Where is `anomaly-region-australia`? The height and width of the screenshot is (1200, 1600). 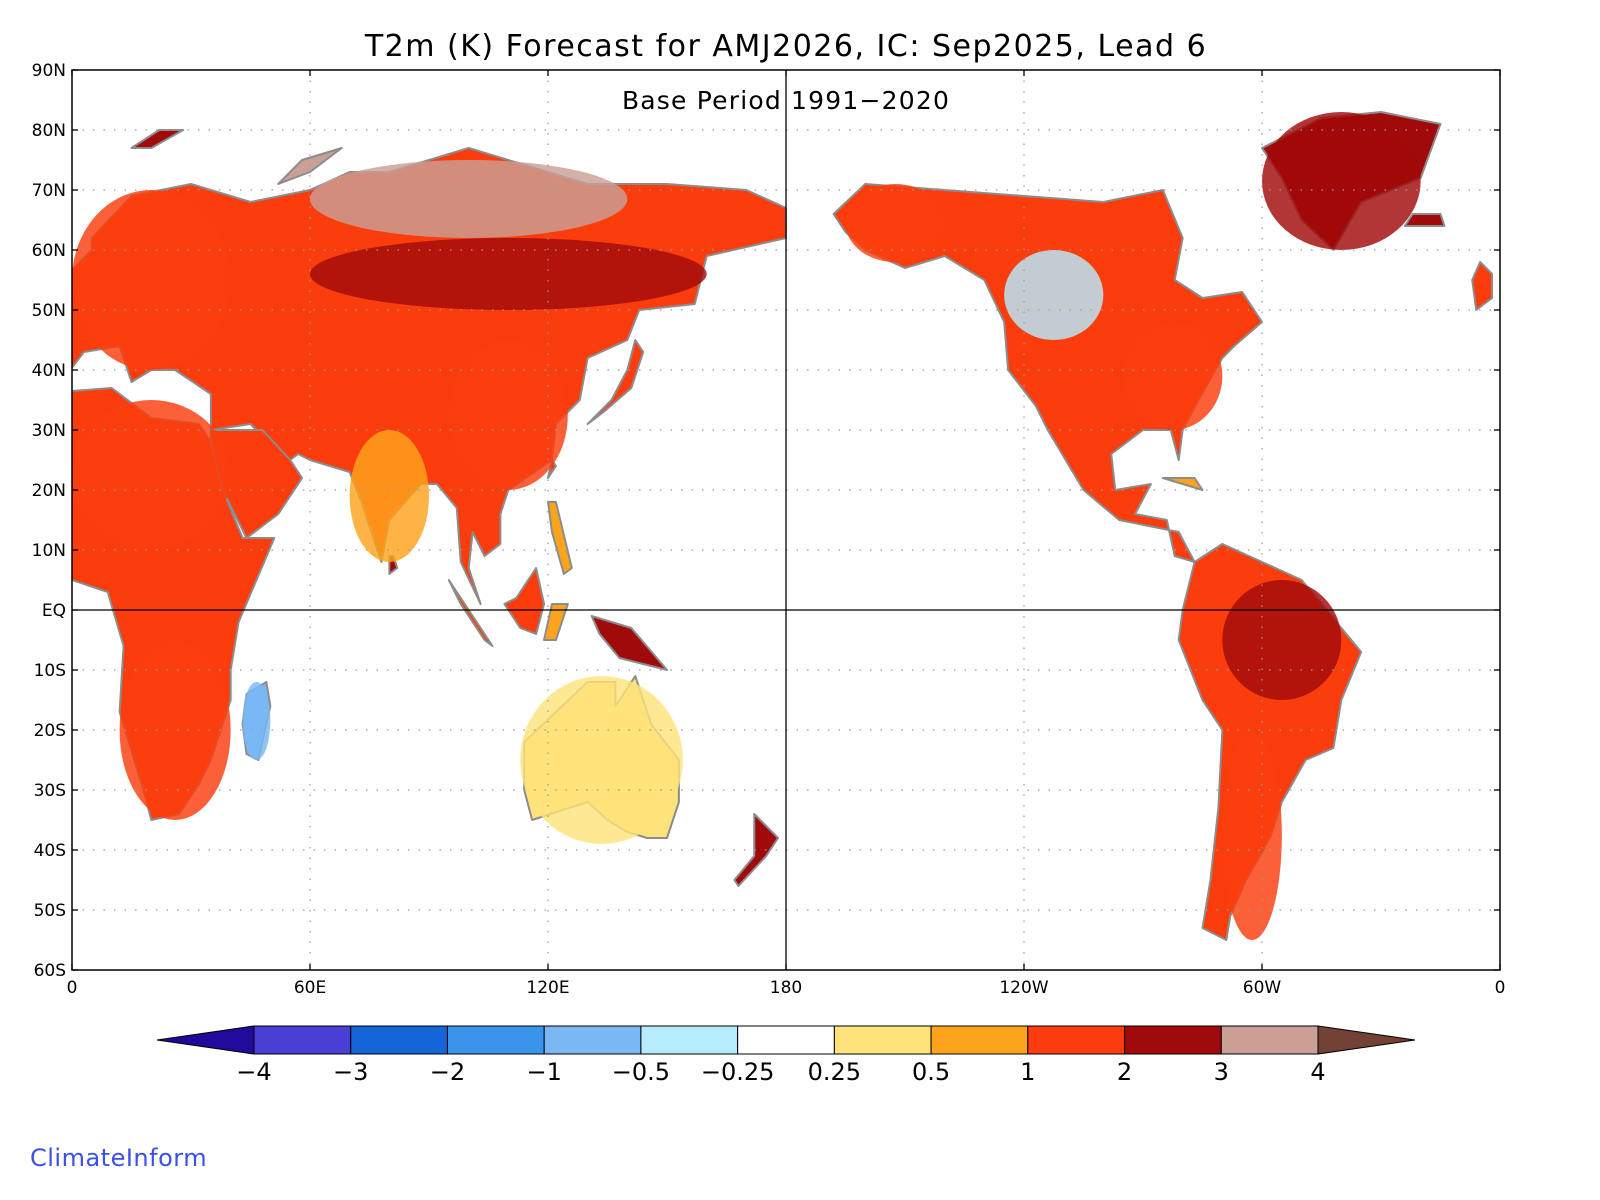 anomaly-region-australia is located at coordinates (601, 760).